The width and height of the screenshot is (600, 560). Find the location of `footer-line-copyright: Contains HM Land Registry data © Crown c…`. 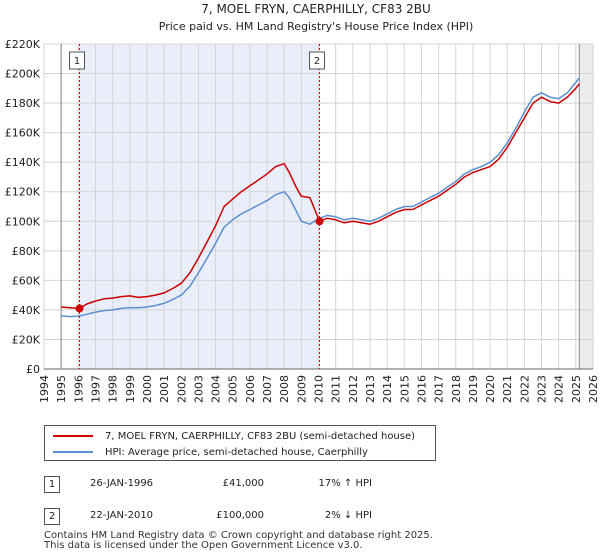

footer-line-copyright: Contains HM Land Registry data © Crown c… is located at coordinates (238, 535).